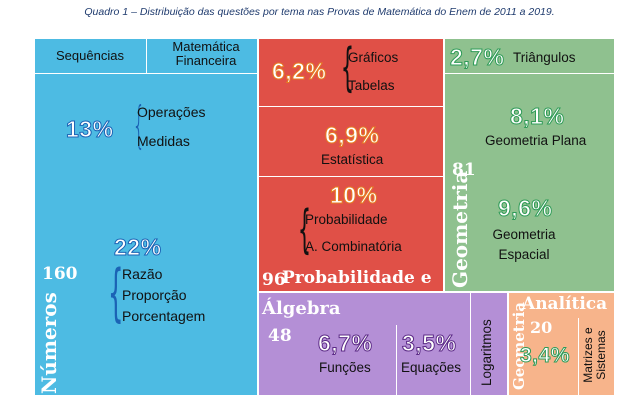  What do you see at coordinates (345, 343) in the screenshot?
I see `percent-funcoes: 6,7%` at bounding box center [345, 343].